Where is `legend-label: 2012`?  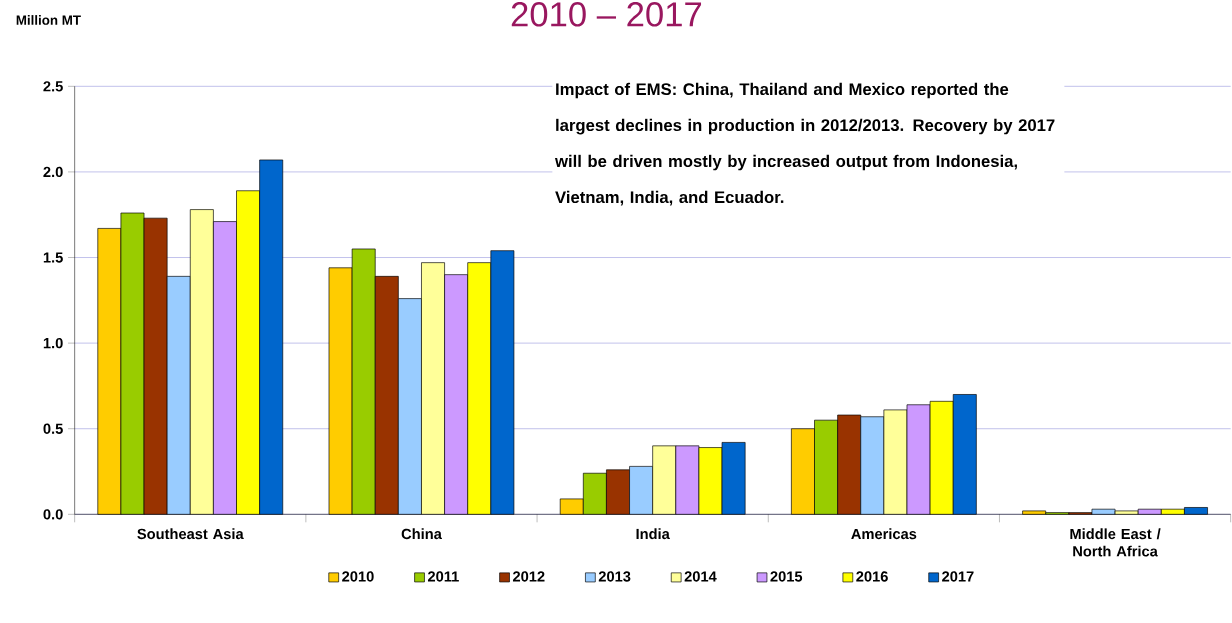 legend-label: 2012 is located at coordinates (528, 576).